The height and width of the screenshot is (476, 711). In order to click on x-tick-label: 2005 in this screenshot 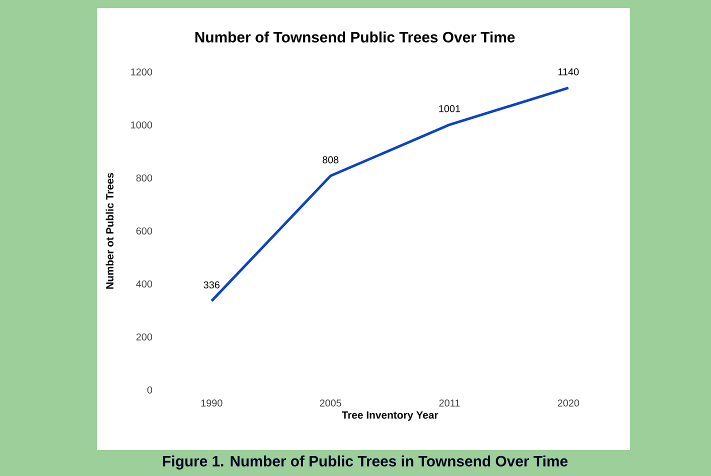, I will do `click(331, 403)`.